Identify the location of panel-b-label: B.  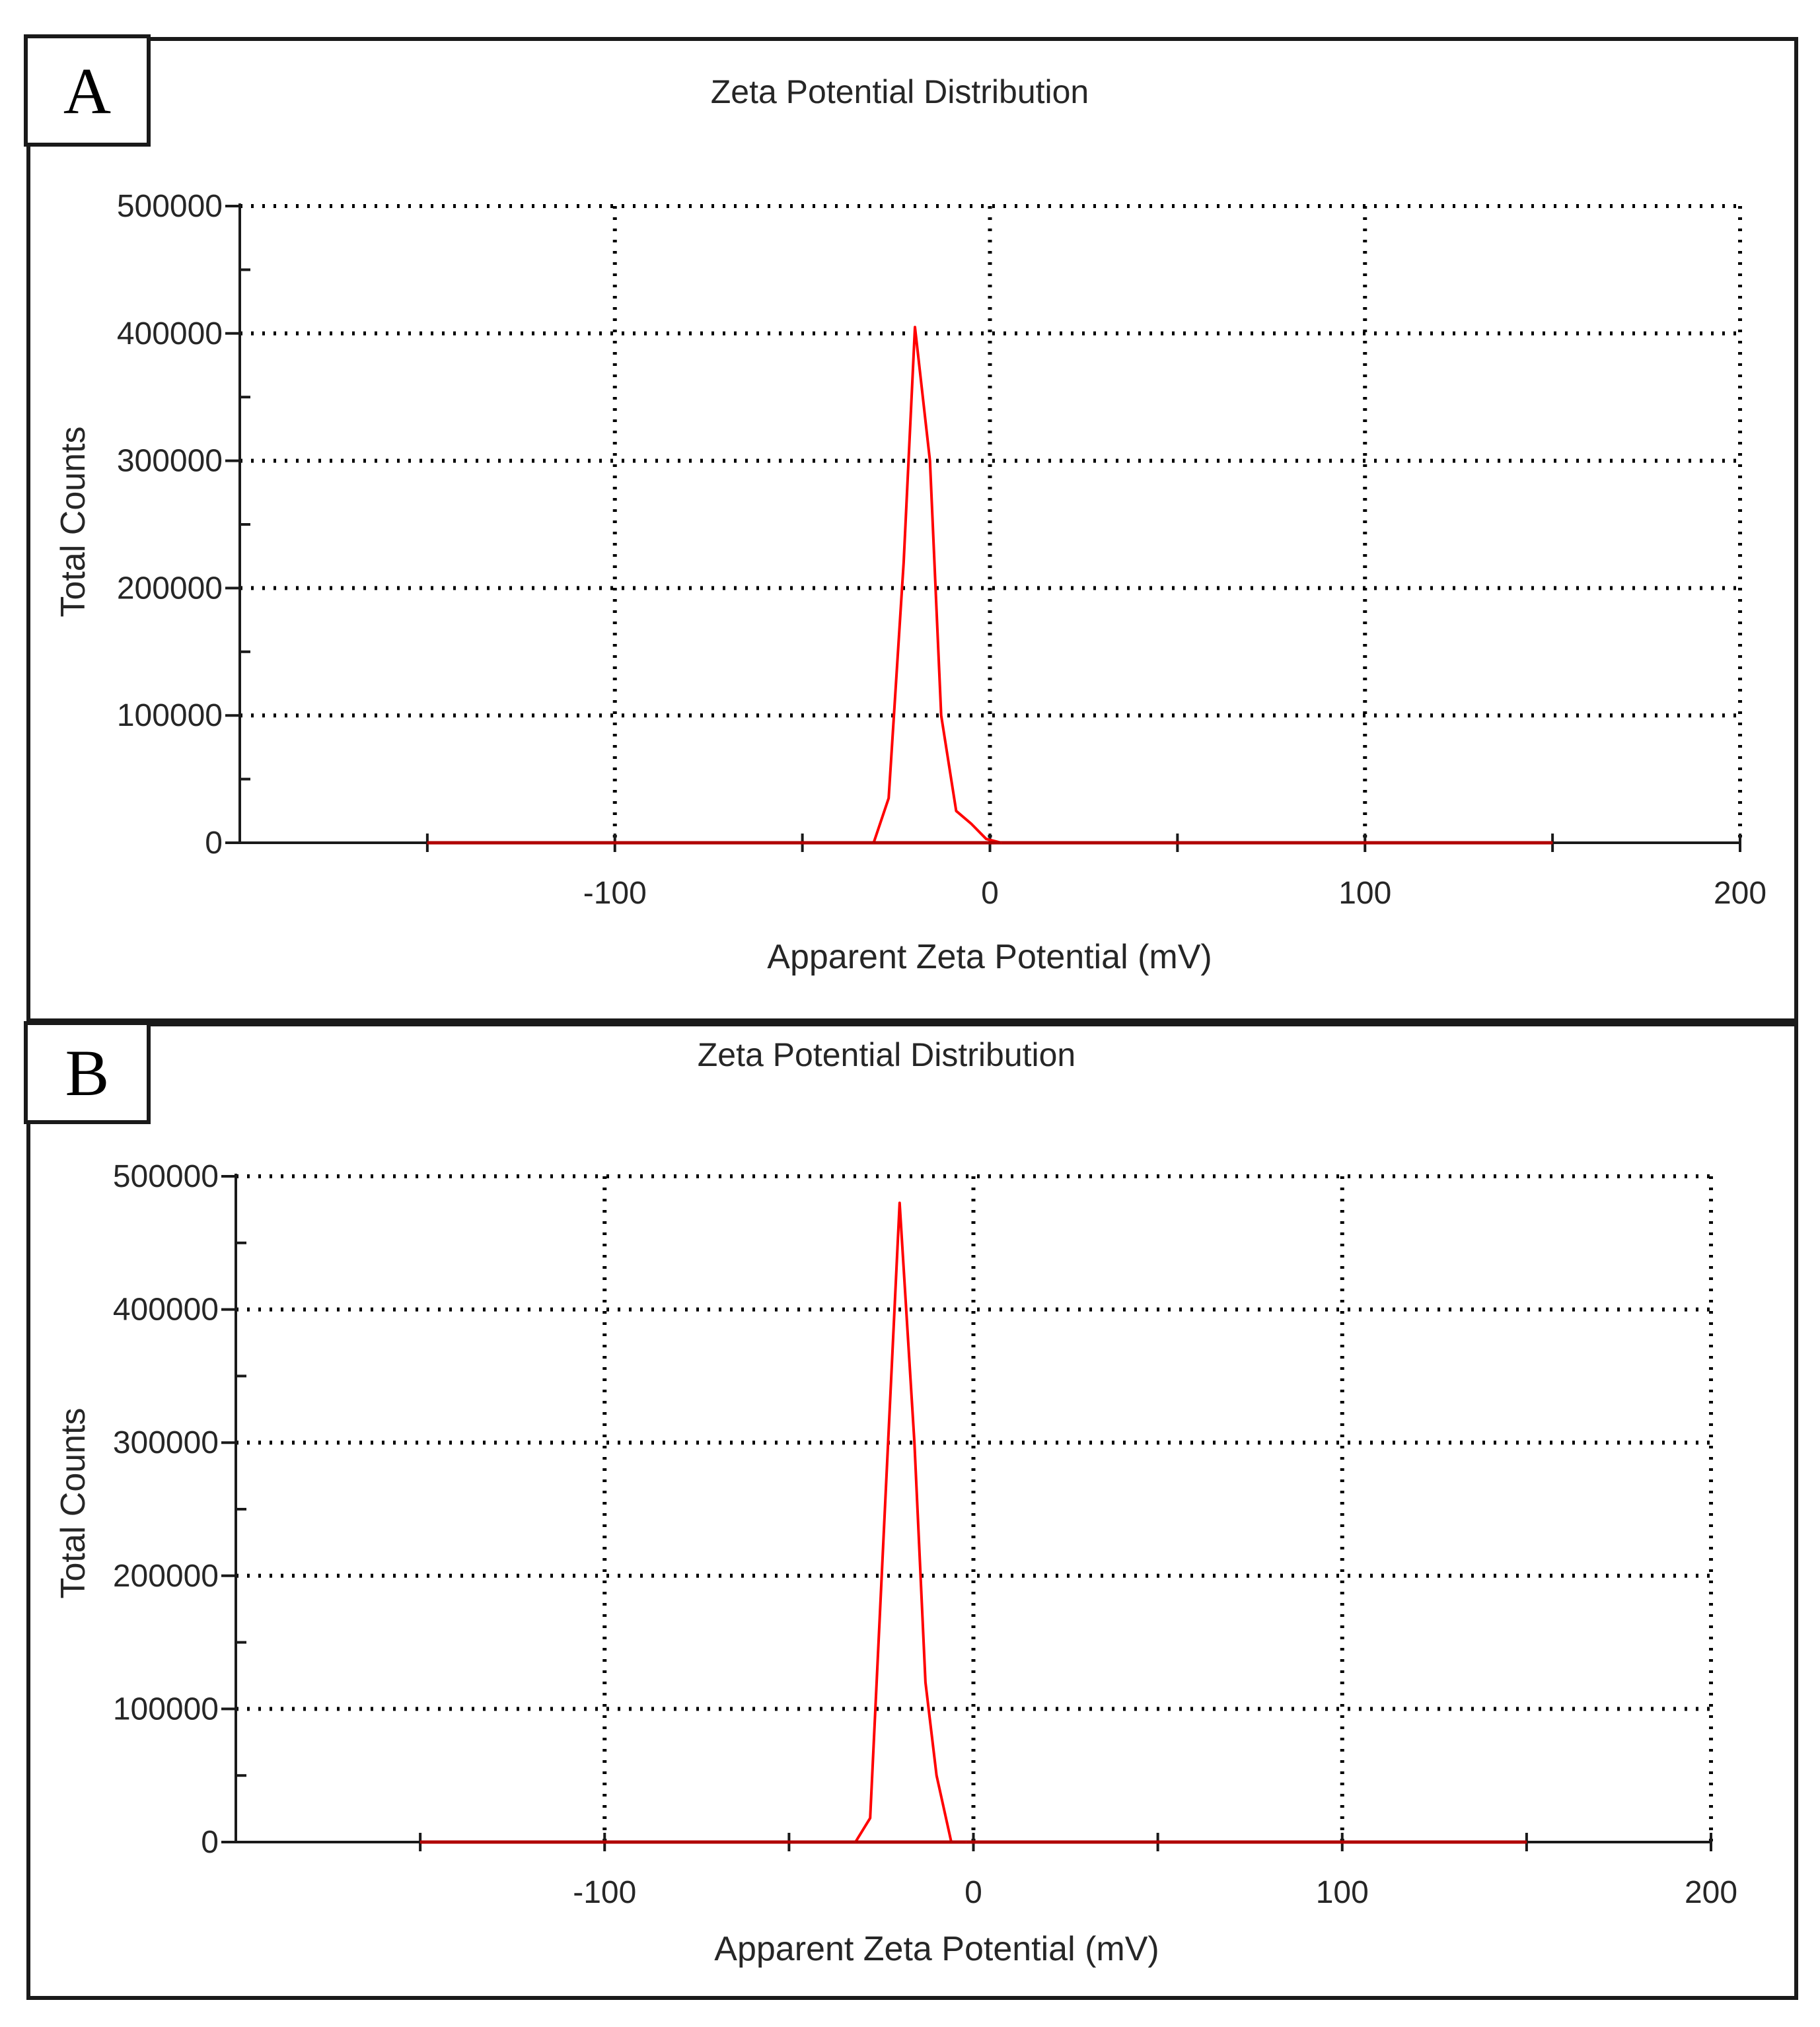
(87, 1072).